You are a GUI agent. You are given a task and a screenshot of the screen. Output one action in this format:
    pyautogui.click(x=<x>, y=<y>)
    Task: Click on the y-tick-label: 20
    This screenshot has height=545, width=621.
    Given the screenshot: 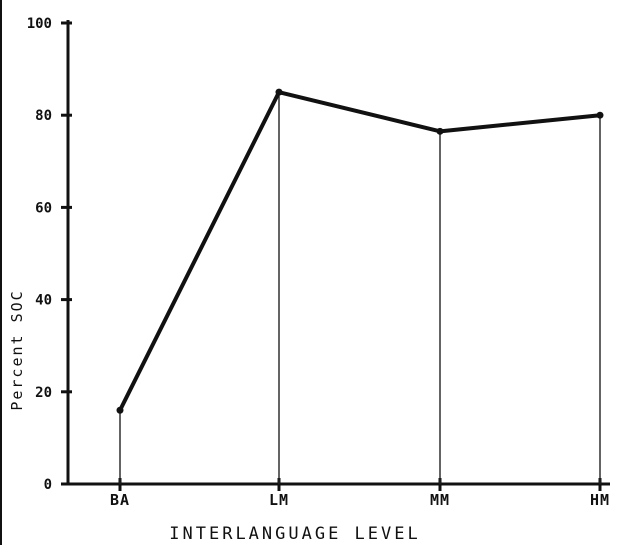 What is the action you would take?
    pyautogui.click(x=43, y=393)
    